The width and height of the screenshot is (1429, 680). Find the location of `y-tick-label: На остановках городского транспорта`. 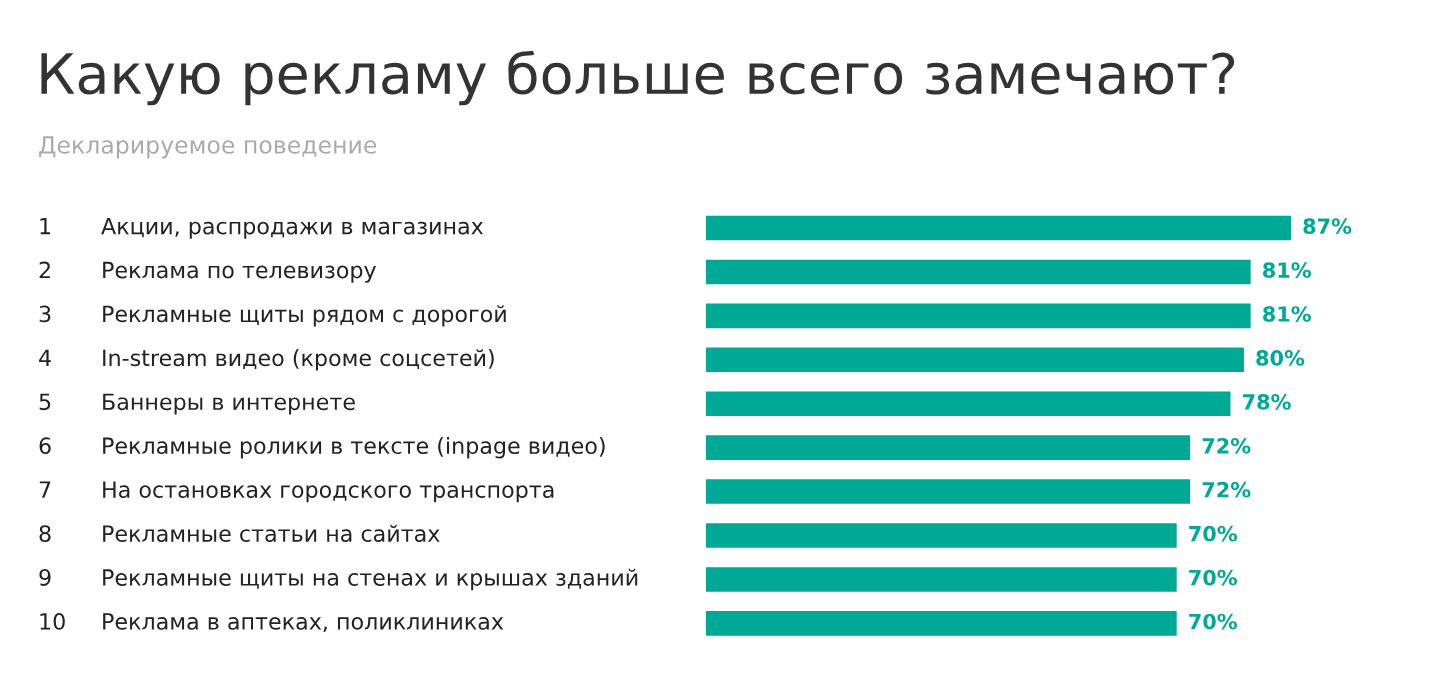

y-tick-label: На остановках городского транспорта is located at coordinates (328, 492).